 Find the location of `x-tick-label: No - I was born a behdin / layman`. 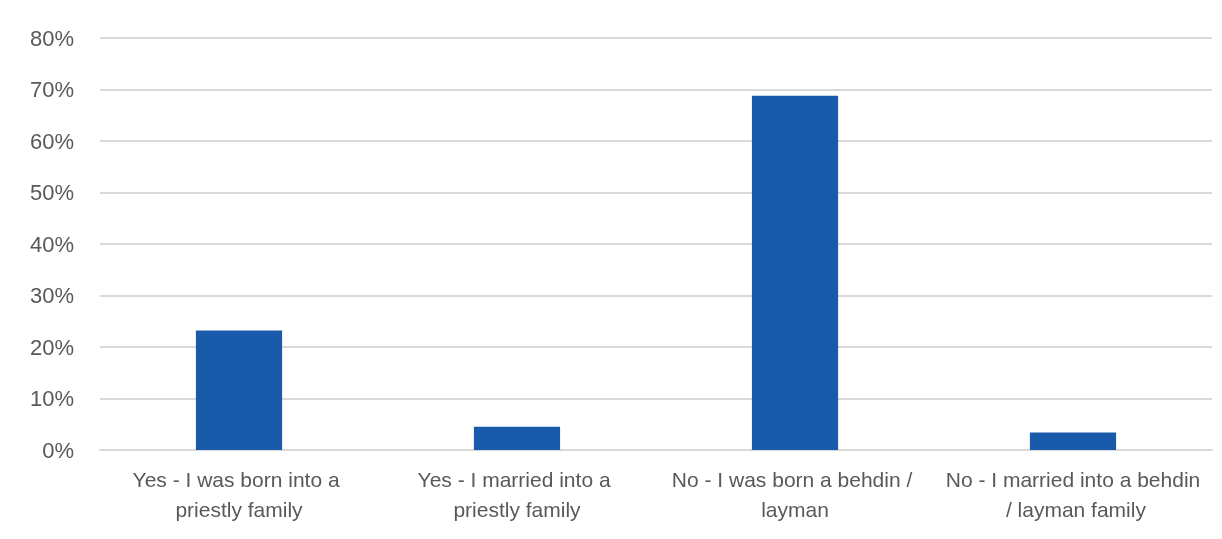

x-tick-label: No - I was born a behdin / layman is located at coordinates (795, 494).